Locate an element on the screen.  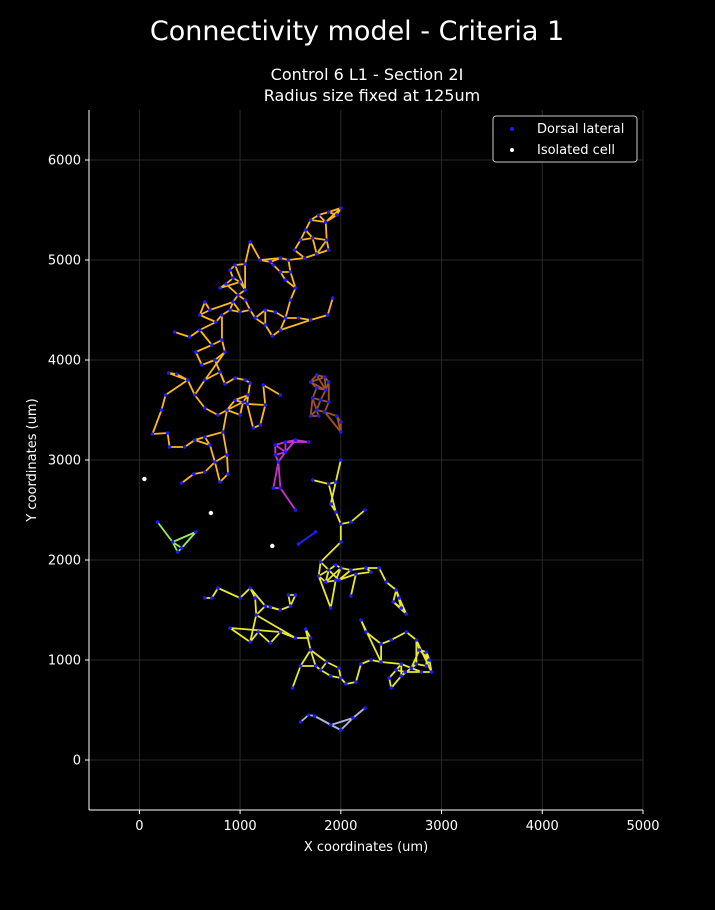
legend-label-isolated-cell: Isolated cell is located at coordinates (576, 150).